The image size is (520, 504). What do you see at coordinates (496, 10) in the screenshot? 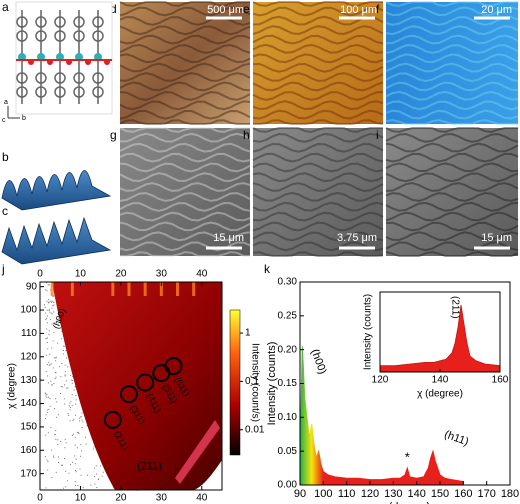
I see `scale-label: 20 μm` at bounding box center [496, 10].